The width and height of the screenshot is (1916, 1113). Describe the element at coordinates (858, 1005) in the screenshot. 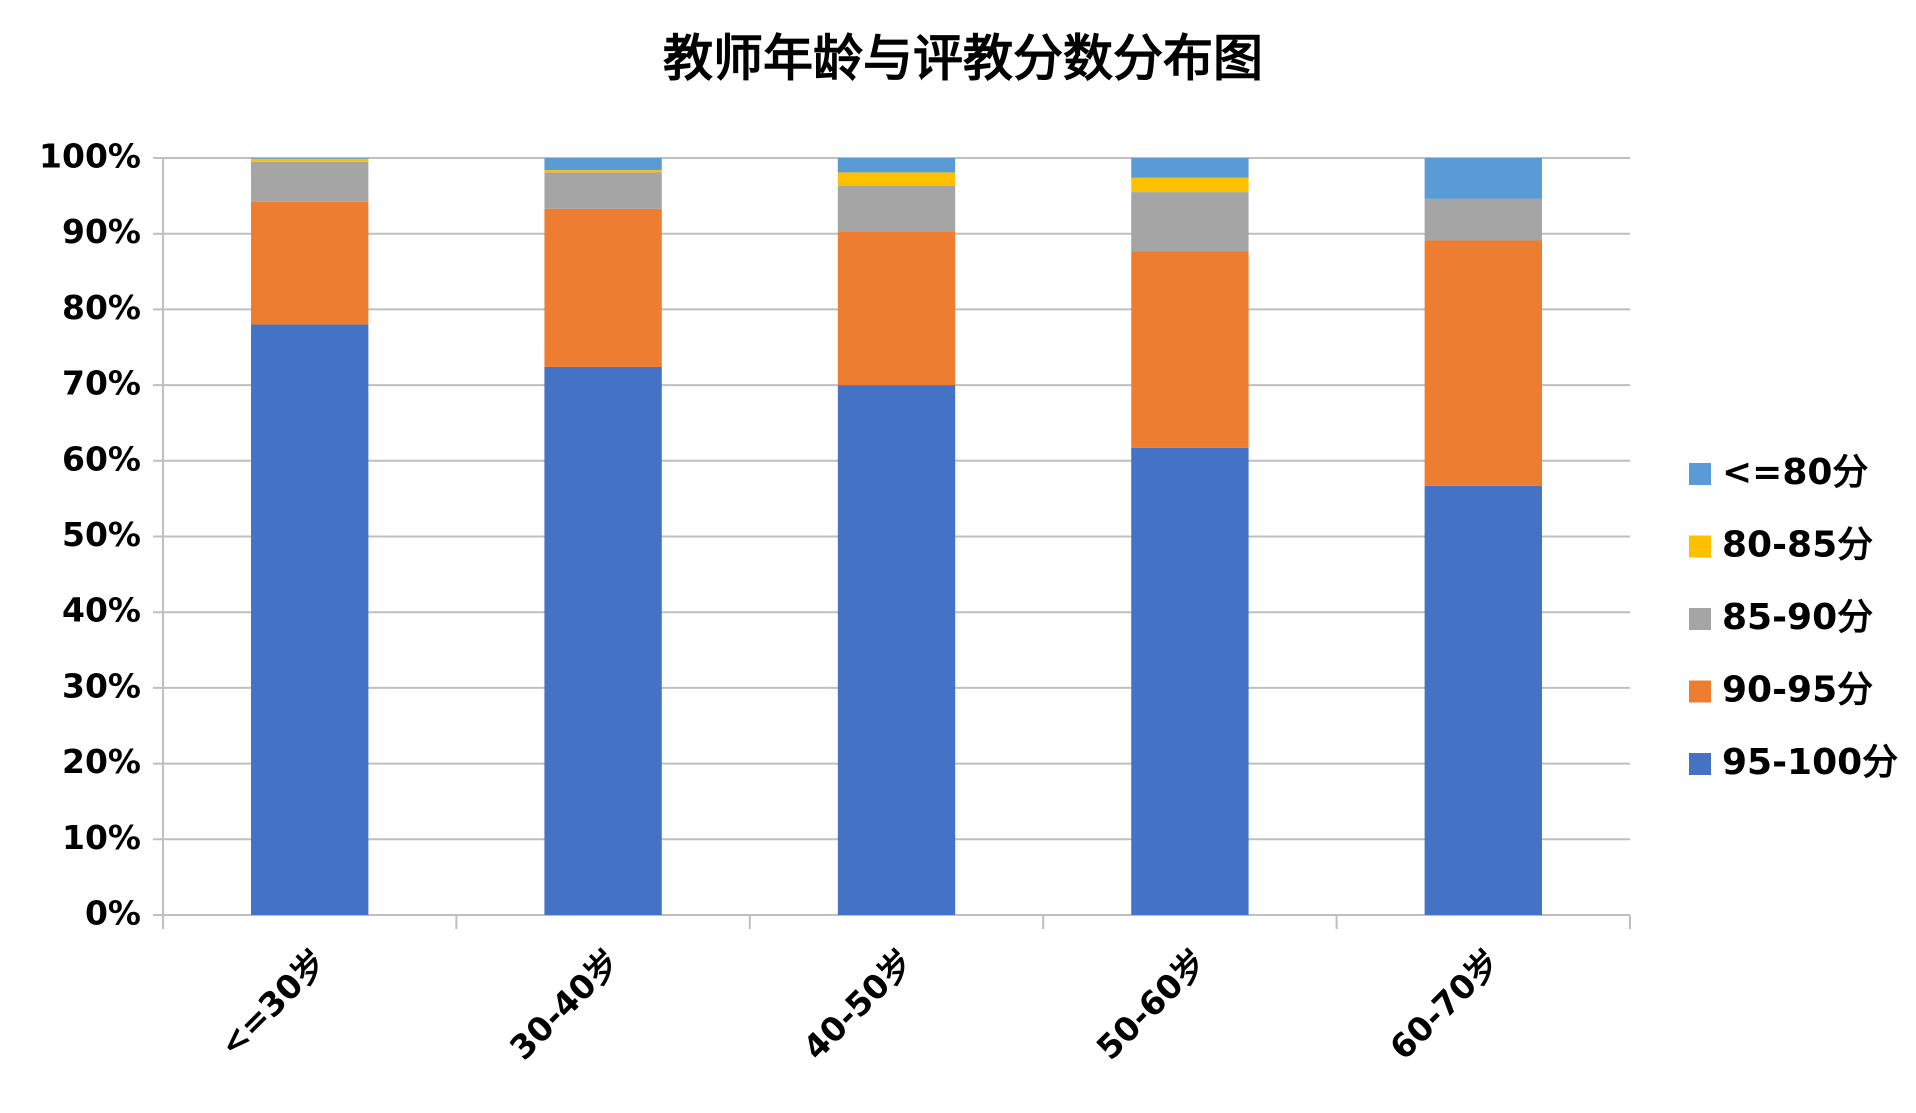

I see `x-tick-label: 40-50岁` at that location.